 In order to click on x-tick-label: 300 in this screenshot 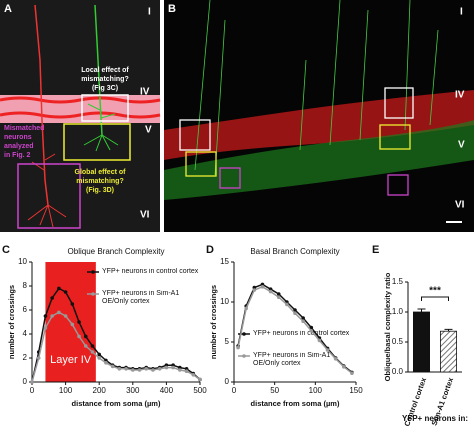, I will do `click(133, 390)`.